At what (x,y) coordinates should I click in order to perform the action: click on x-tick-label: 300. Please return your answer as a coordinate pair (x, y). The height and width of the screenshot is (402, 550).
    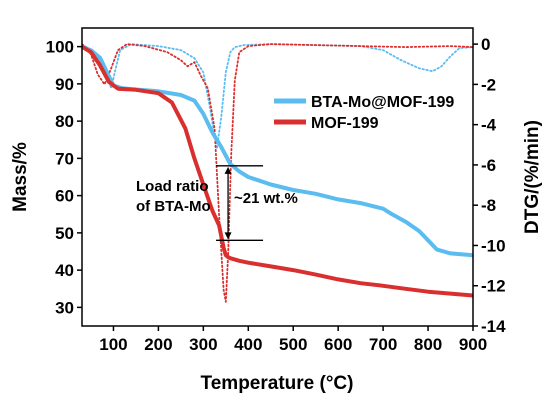
    Looking at the image, I should click on (203, 344).